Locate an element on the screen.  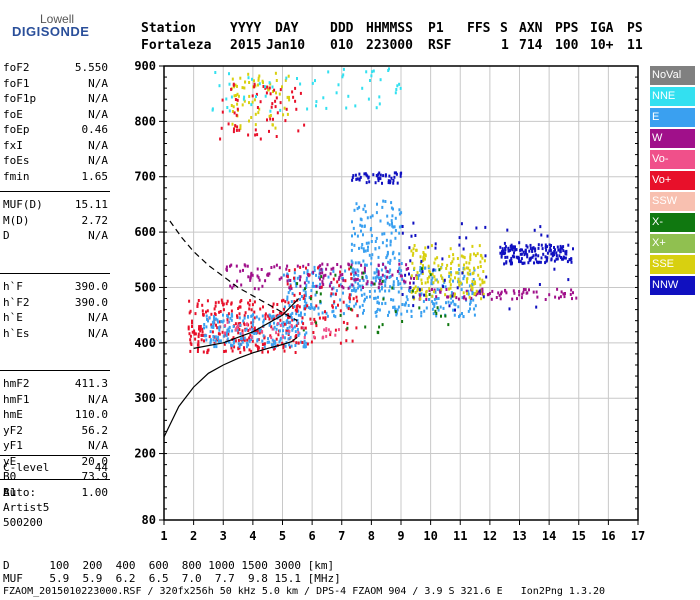
header-label: P1 is located at coordinates (436, 28).